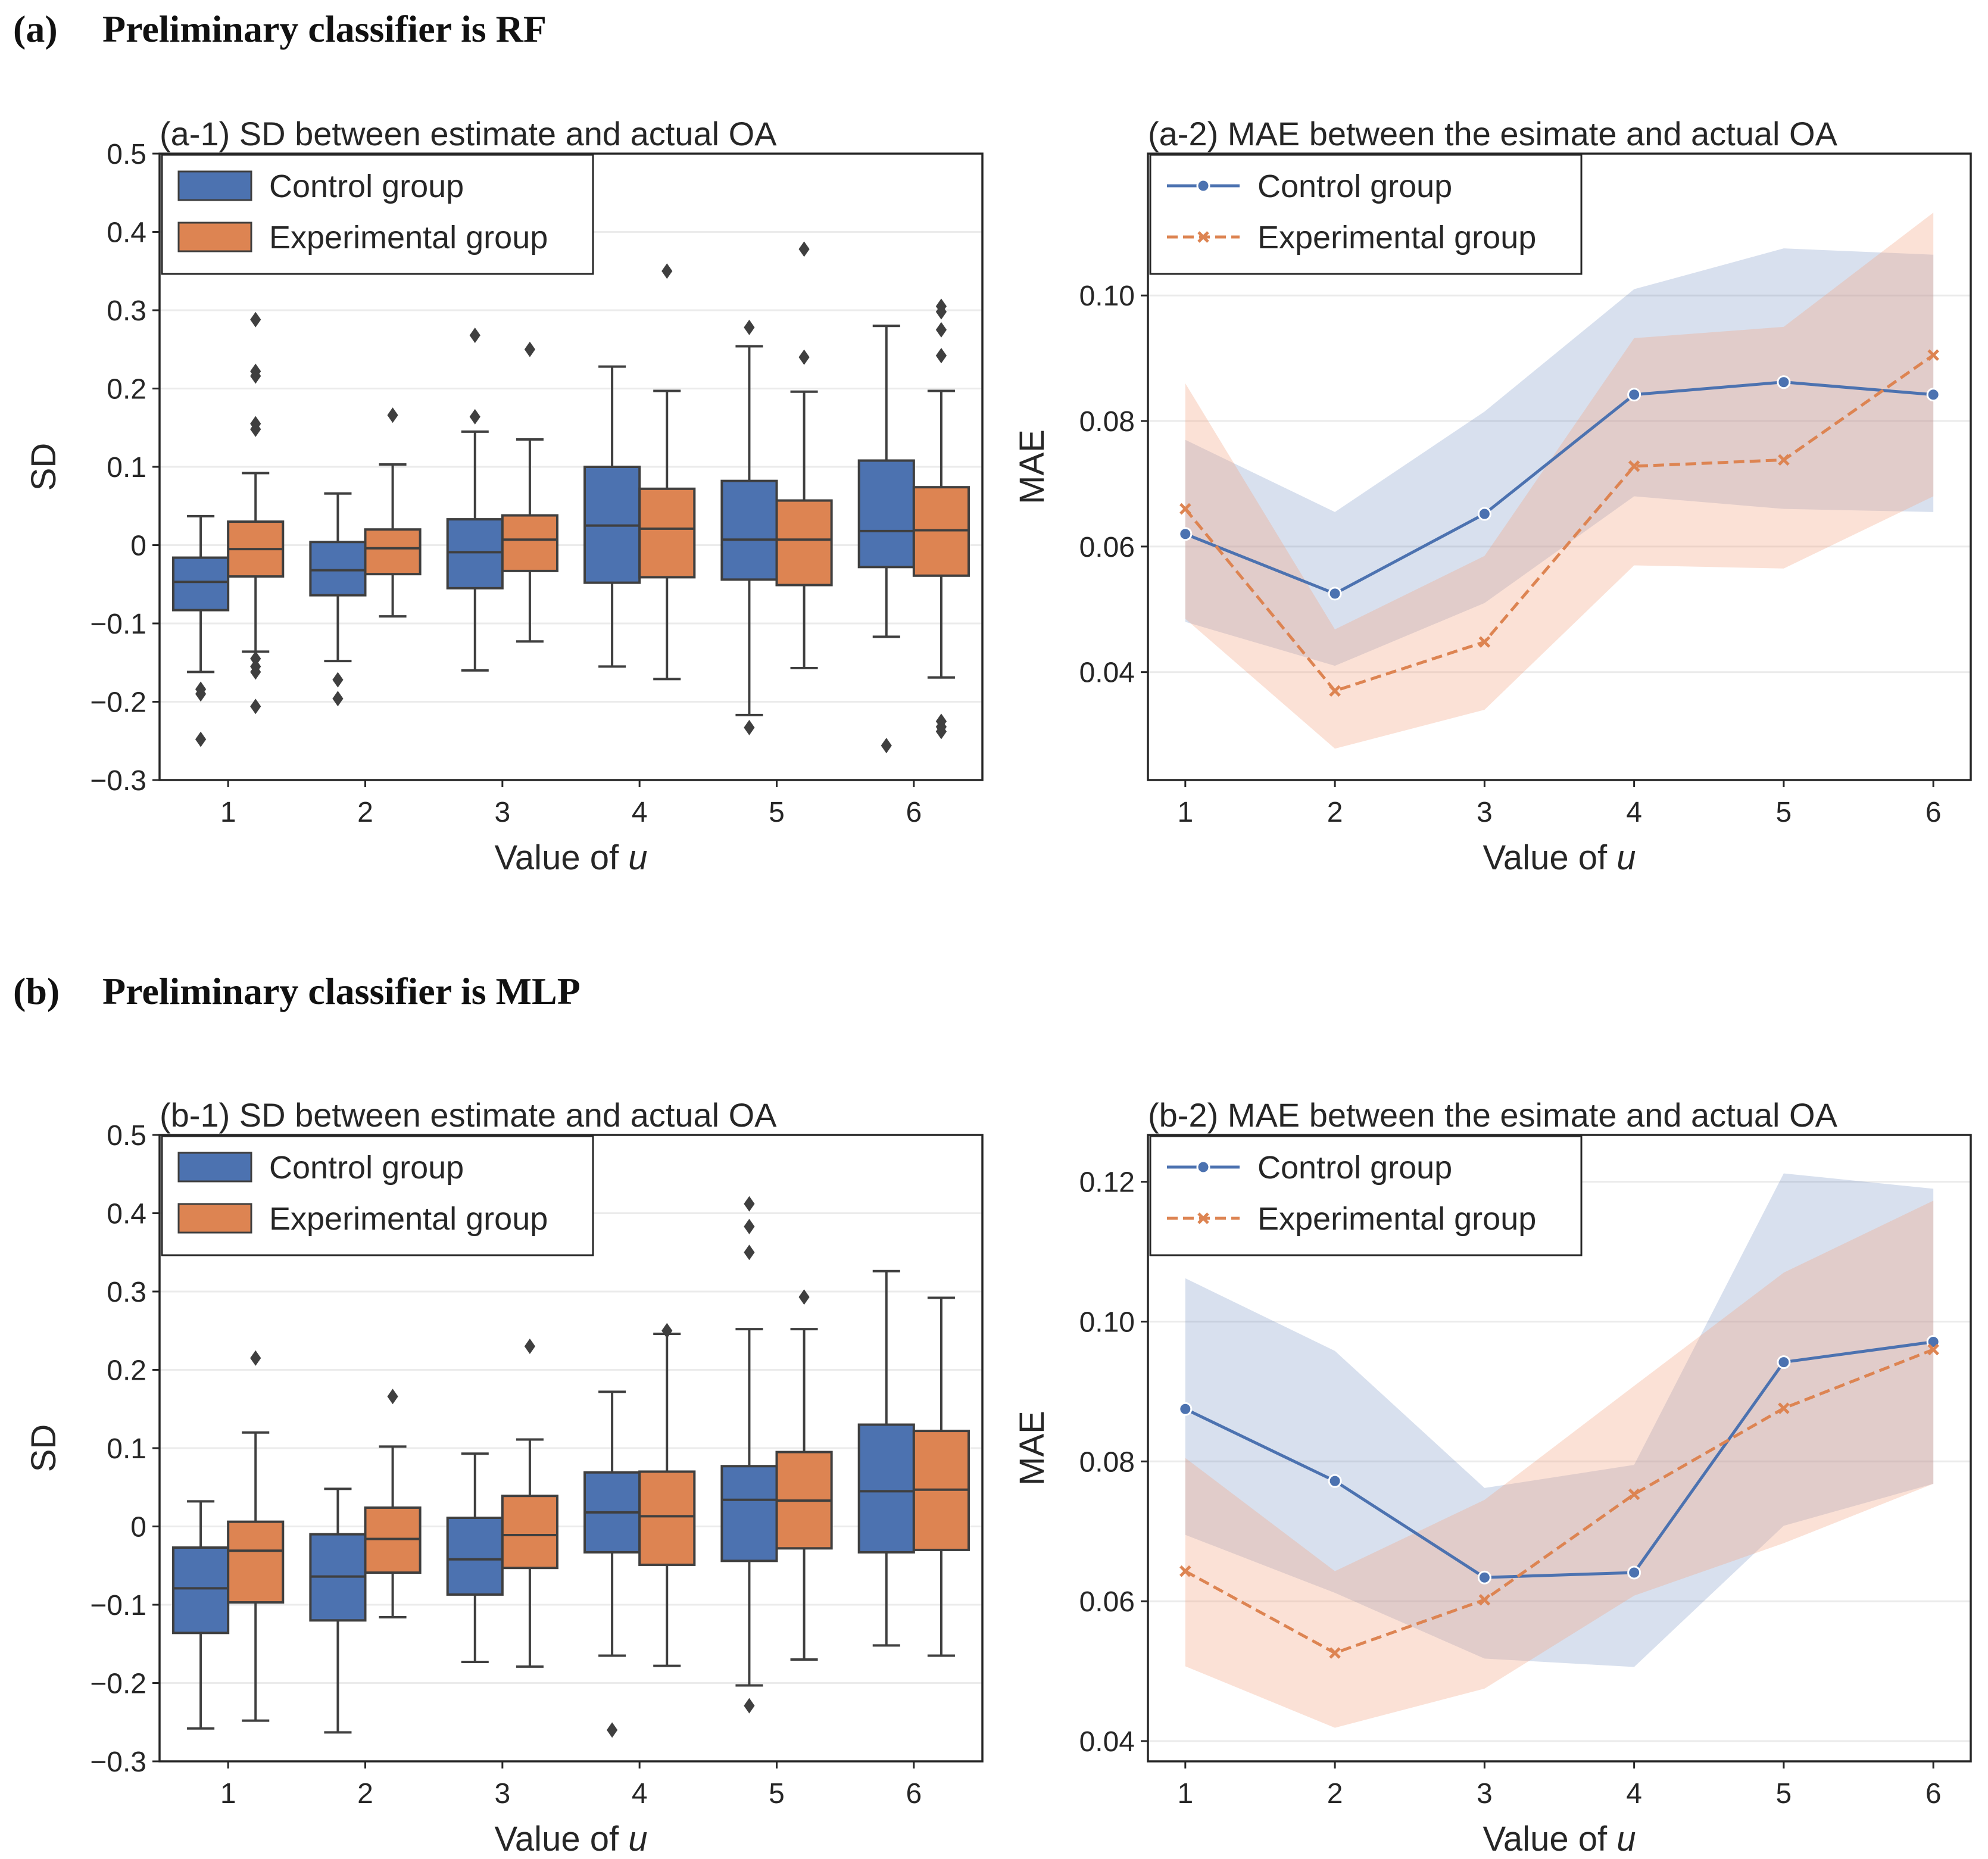  What do you see at coordinates (469, 133) in the screenshot?
I see `chart-title: (a-1) SD between estimate and actual OA` at bounding box center [469, 133].